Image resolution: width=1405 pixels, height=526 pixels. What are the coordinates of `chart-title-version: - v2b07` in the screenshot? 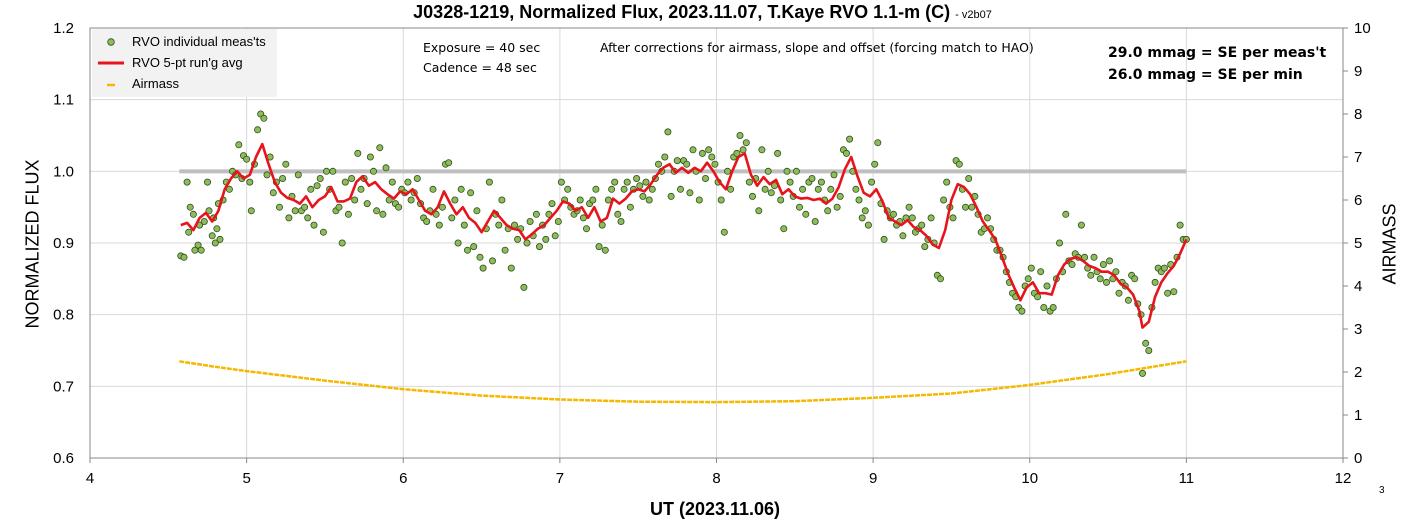 It's located at (973, 15).